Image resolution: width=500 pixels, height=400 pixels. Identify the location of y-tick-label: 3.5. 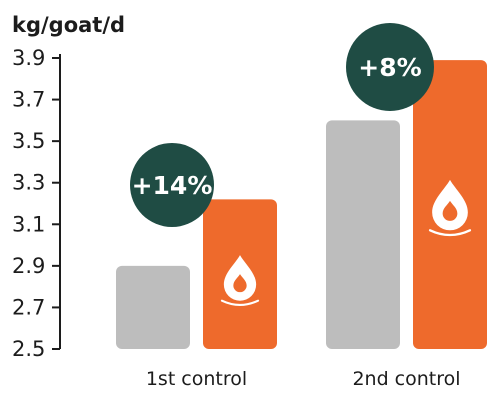
(28, 141).